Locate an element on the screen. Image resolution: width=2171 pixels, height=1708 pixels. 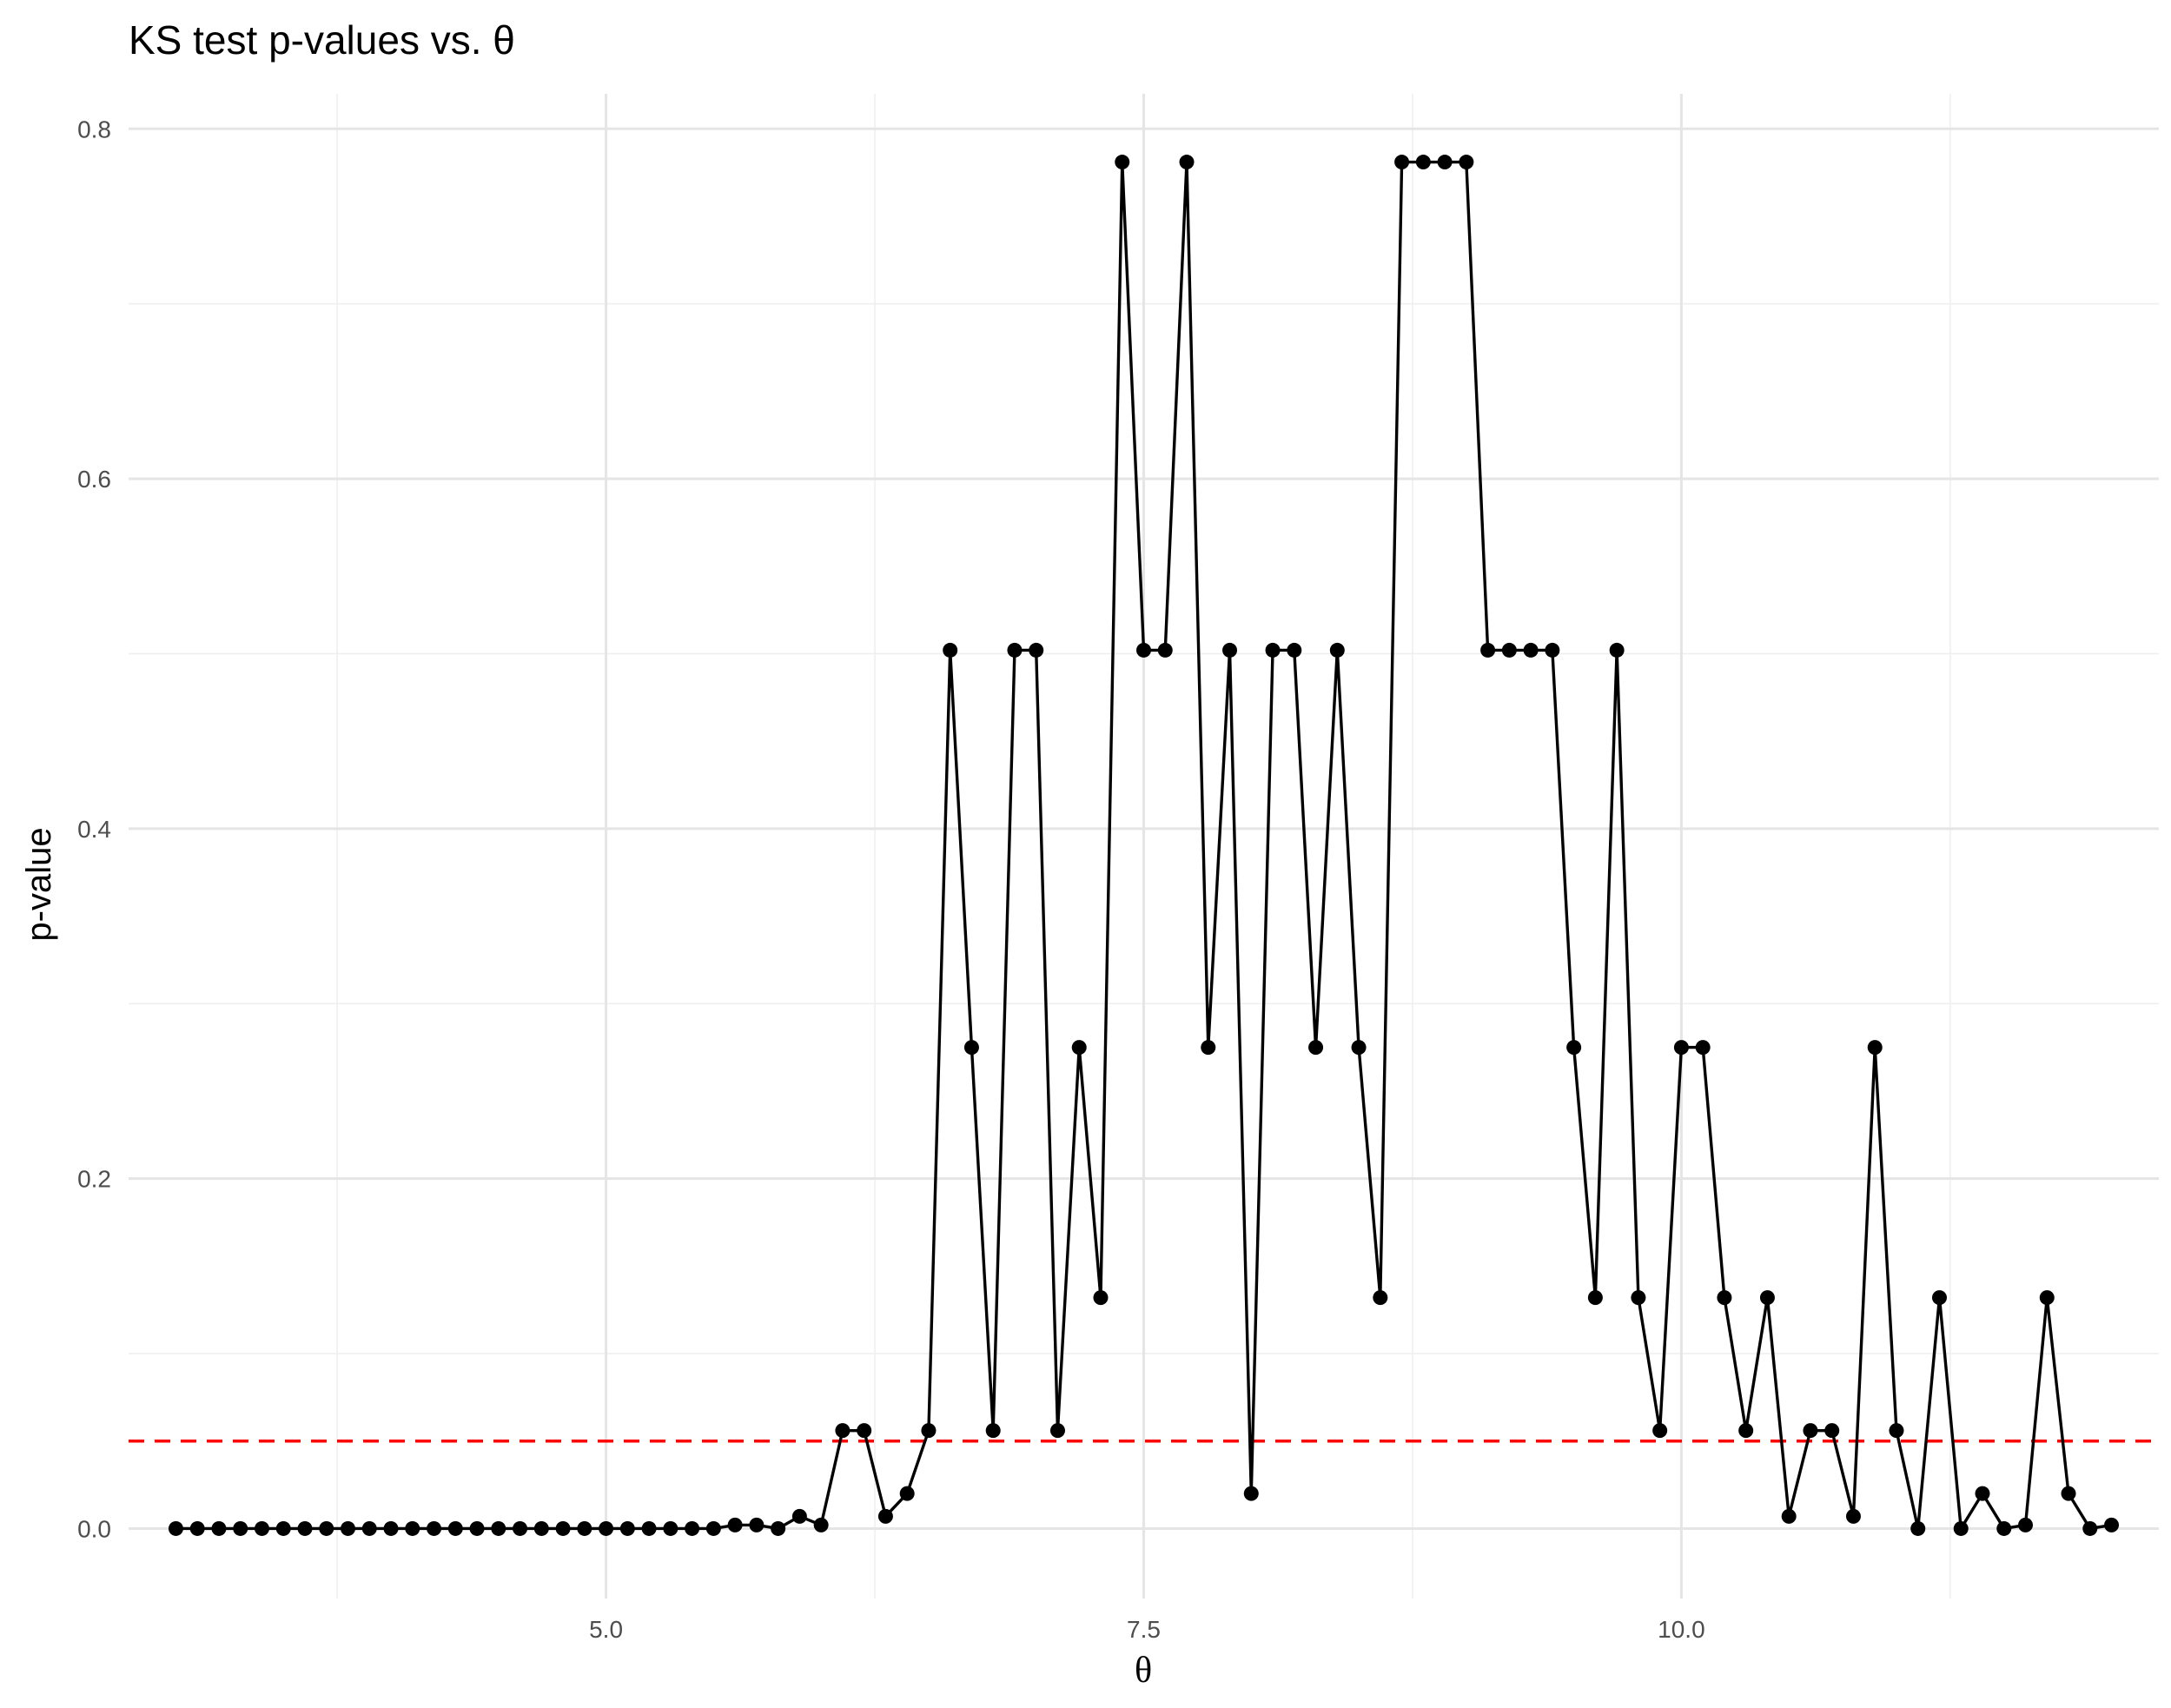
chart-title: KS test p-values vs. θ is located at coordinates (322, 40).